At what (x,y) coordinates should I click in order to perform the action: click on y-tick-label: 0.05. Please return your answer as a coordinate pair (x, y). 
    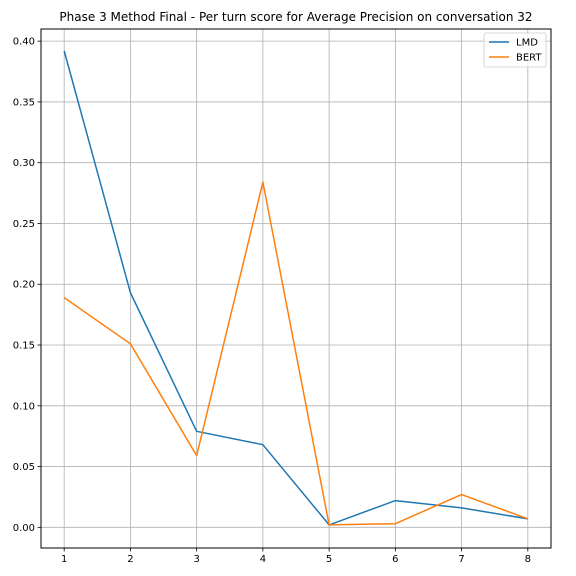
    Looking at the image, I should click on (24, 467).